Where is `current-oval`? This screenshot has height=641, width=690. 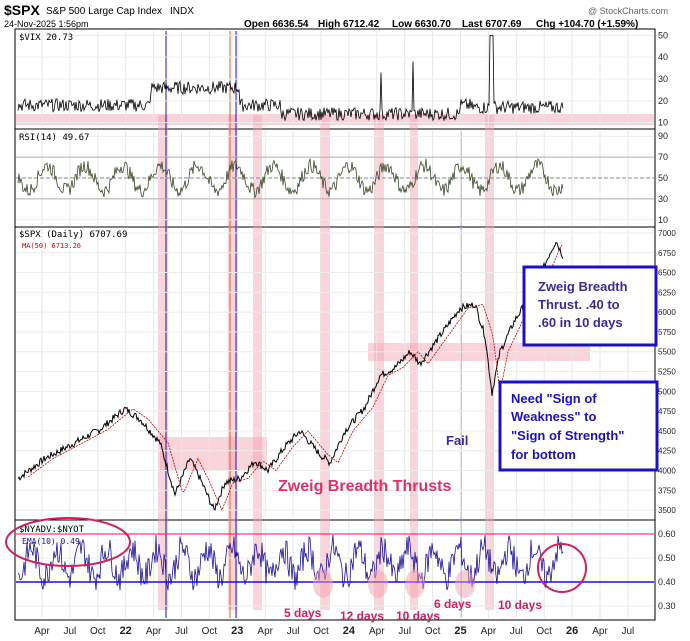
current-oval is located at coordinates (562, 568).